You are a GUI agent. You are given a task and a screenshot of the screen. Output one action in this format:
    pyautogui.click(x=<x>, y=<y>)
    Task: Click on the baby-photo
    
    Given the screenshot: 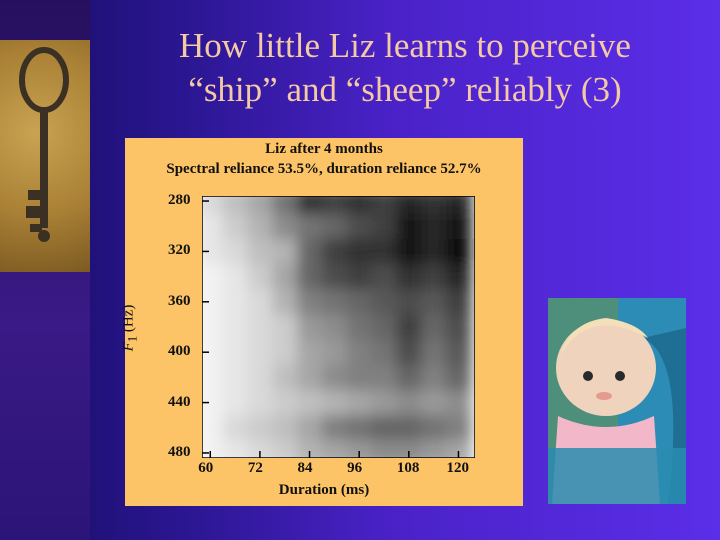 What is the action you would take?
    pyautogui.click(x=617, y=401)
    